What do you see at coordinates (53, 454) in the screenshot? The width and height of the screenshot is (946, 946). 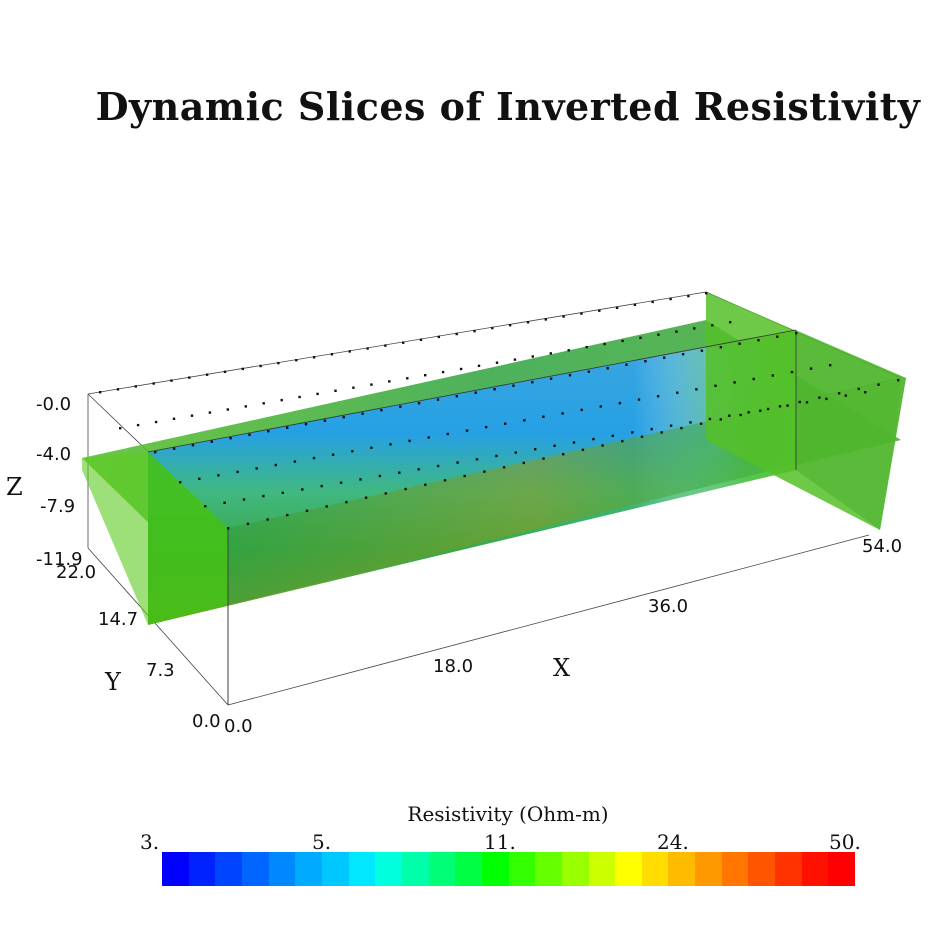 I see `z-tick-1: -4.0` at bounding box center [53, 454].